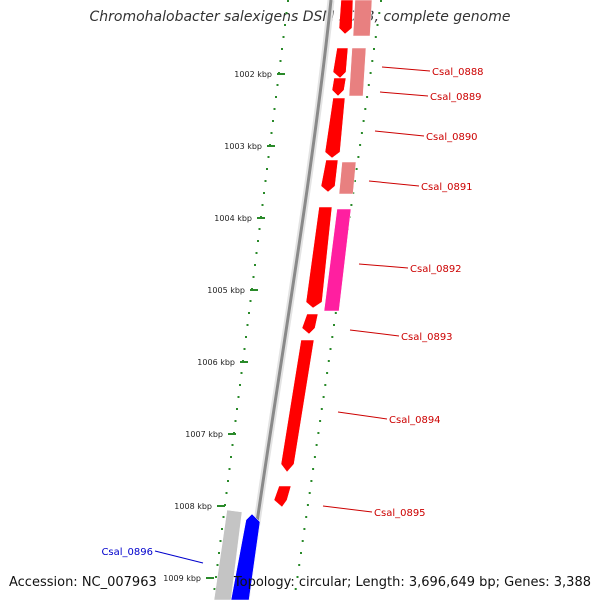 This screenshot has width=600, height=600. I want to click on ruler-label: 1002 kbp, so click(253, 74).